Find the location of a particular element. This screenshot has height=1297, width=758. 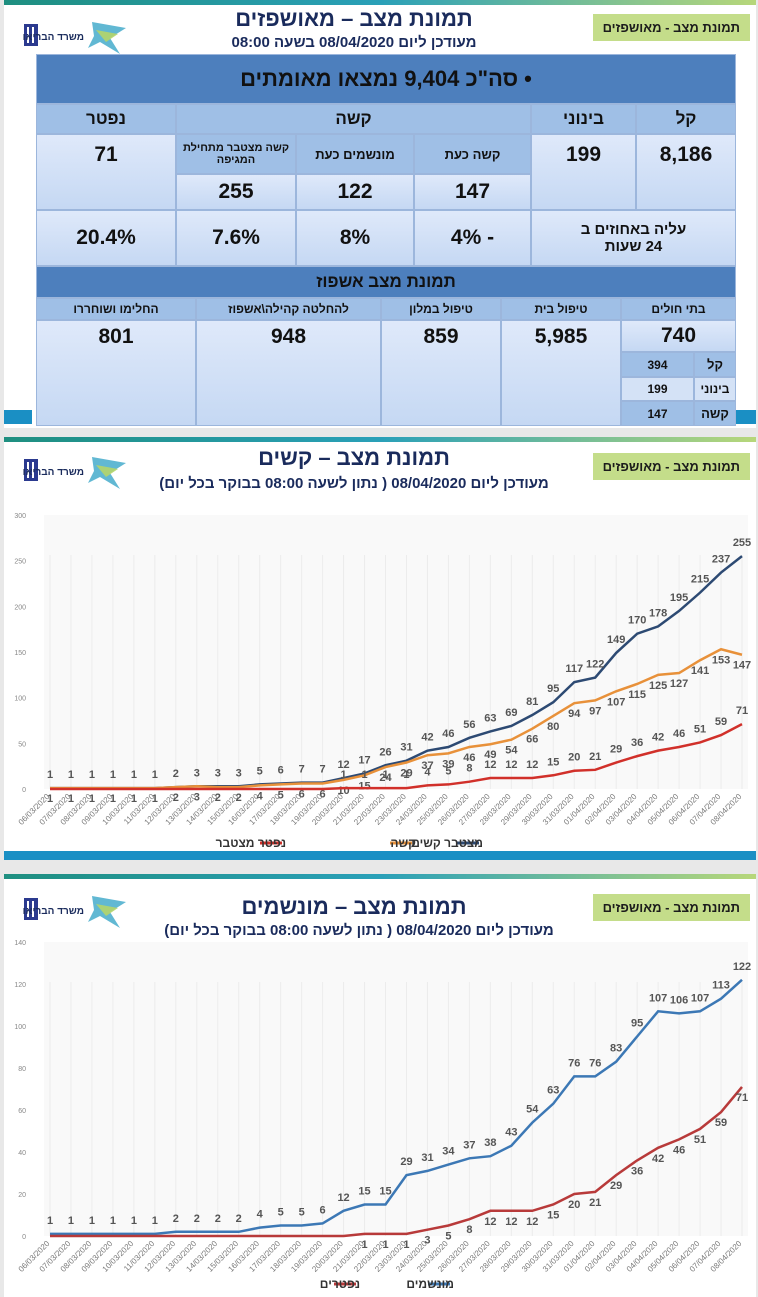

increase-severe-now: - 4% is located at coordinates (472, 238).